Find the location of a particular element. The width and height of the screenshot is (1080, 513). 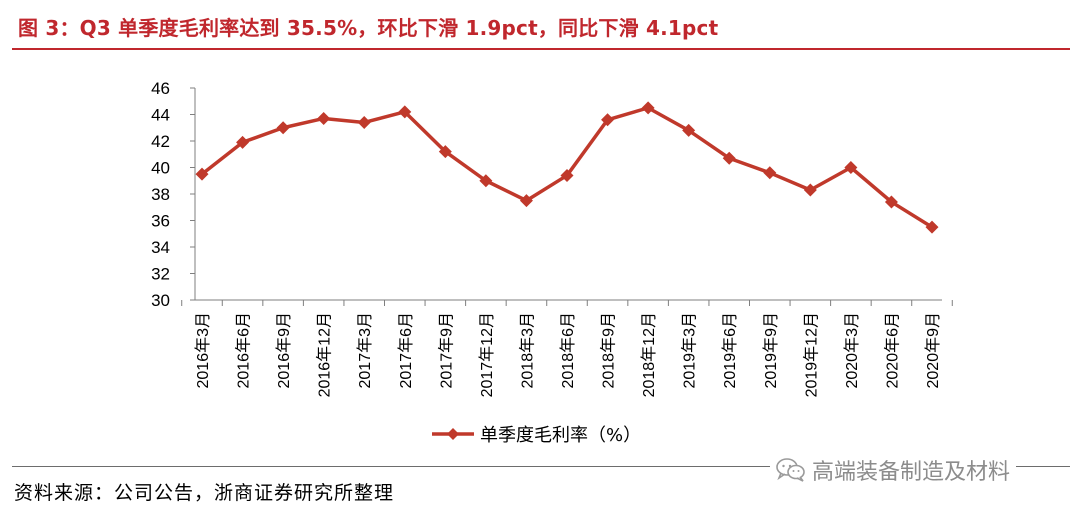

wechat-icon is located at coordinates (790, 470).